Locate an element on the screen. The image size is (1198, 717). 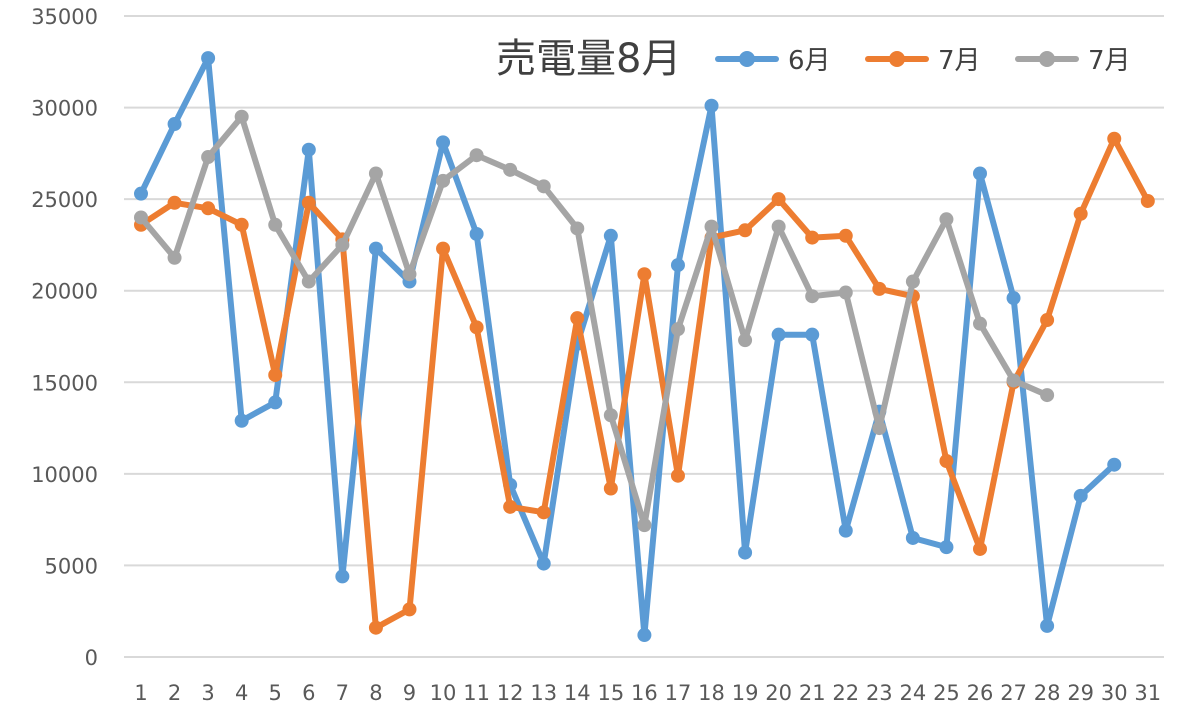
y-tick-label: 25000 is located at coordinates (64, 200).